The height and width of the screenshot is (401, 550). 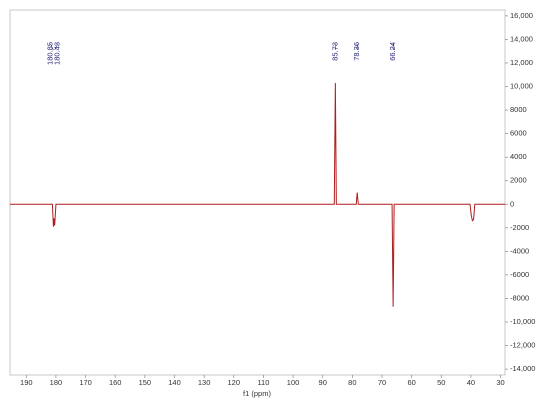 What do you see at coordinates (518, 156) in the screenshot?
I see `y-tick-label: 4000` at bounding box center [518, 156].